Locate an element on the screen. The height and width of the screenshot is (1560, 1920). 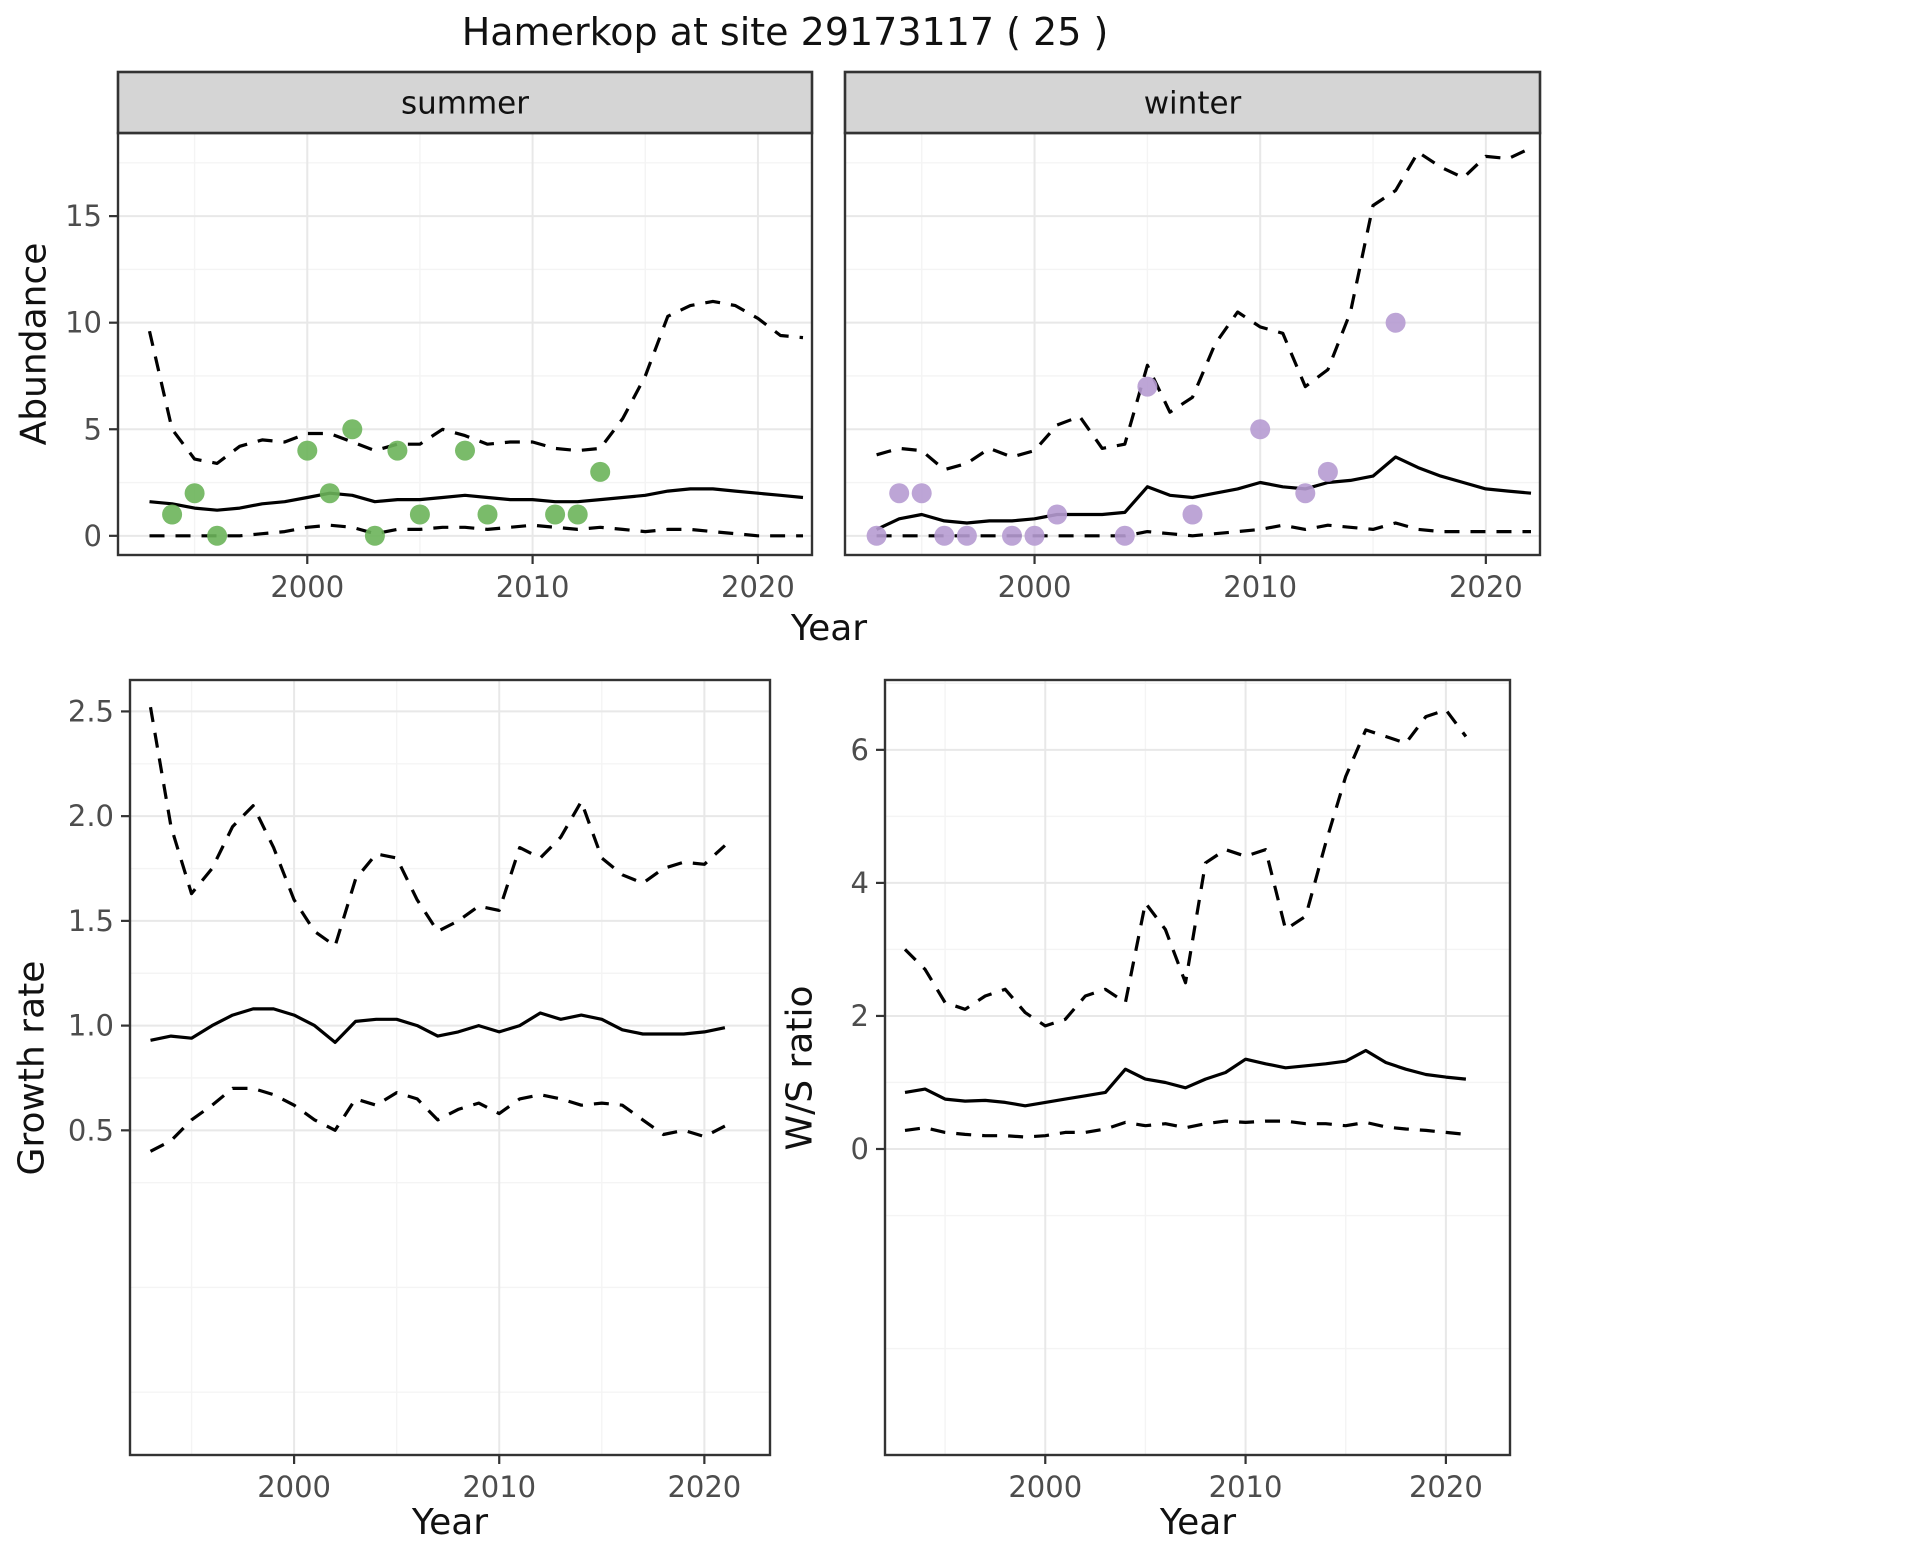
facet-strip-label-winter: winter is located at coordinates (1193, 104).